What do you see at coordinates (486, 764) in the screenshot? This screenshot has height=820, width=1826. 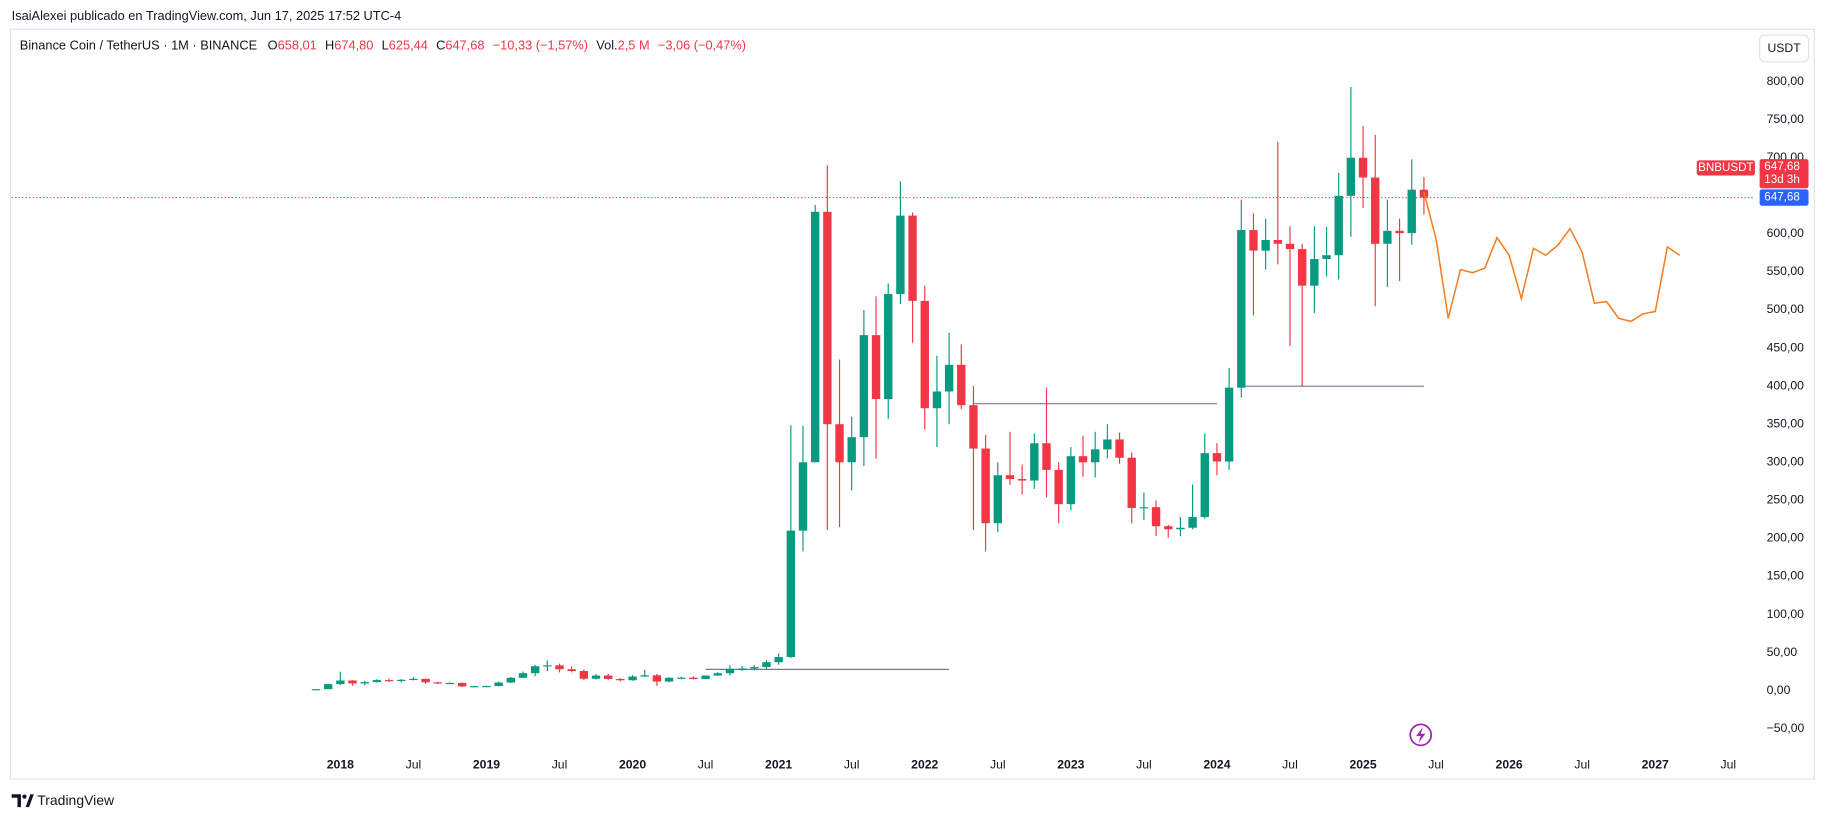 I see `x-tick-label: 2019` at bounding box center [486, 764].